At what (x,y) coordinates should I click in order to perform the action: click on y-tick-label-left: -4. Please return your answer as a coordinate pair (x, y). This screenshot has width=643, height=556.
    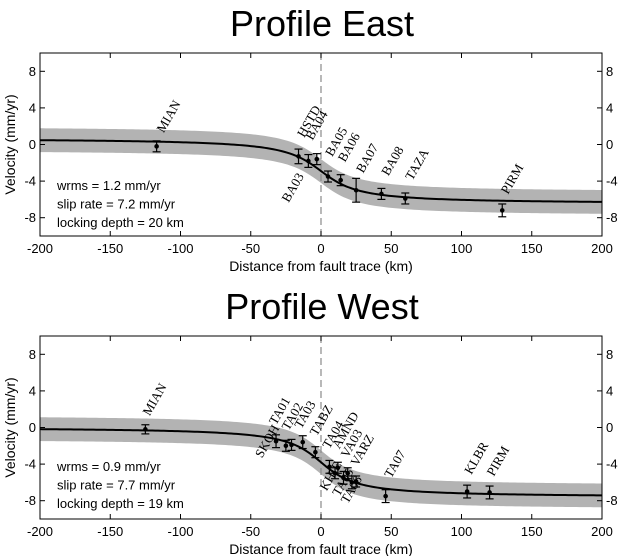
    Looking at the image, I should click on (30, 181).